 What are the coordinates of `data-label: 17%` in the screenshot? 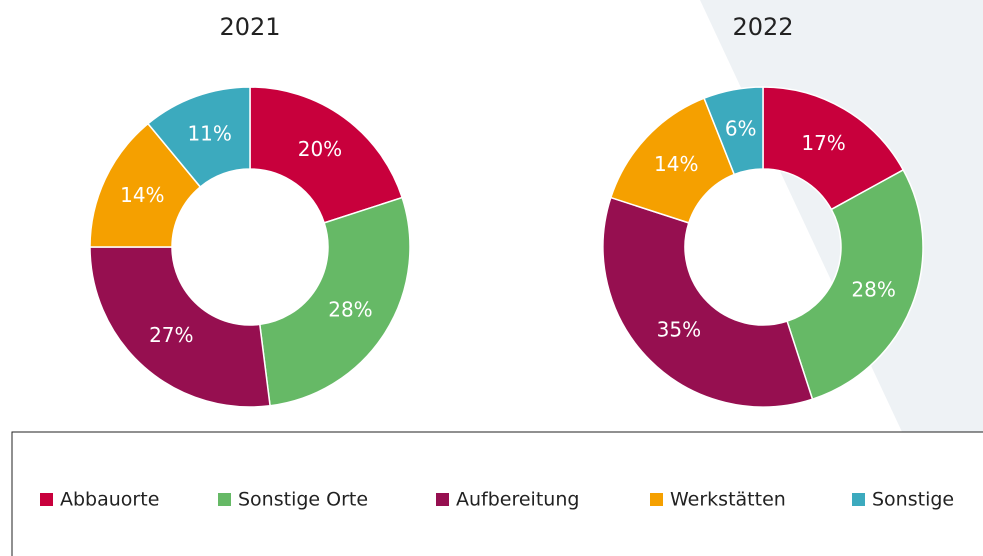 It's located at (823, 143).